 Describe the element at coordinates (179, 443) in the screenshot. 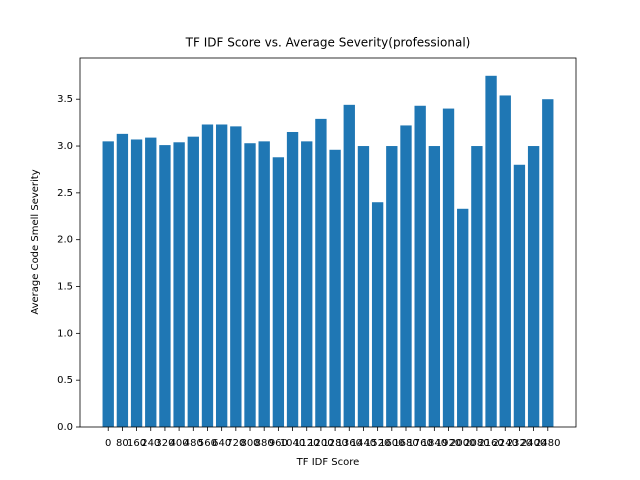

I see `x-tick-label: 400` at that location.